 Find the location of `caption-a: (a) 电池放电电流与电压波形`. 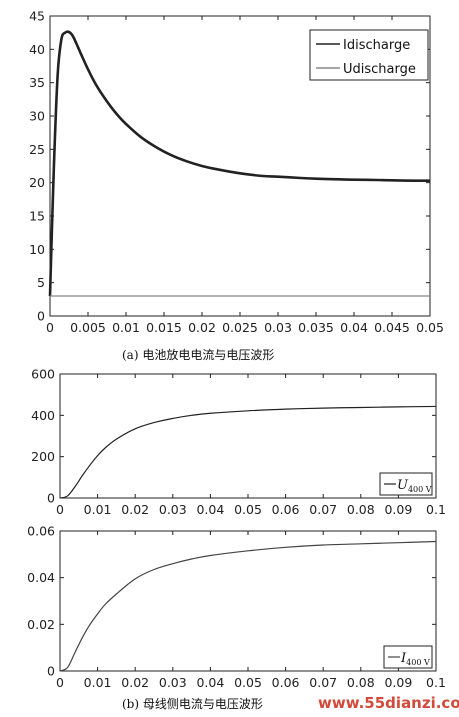

caption-a: (a) 电池放电电流与电压波形 is located at coordinates (198, 355).